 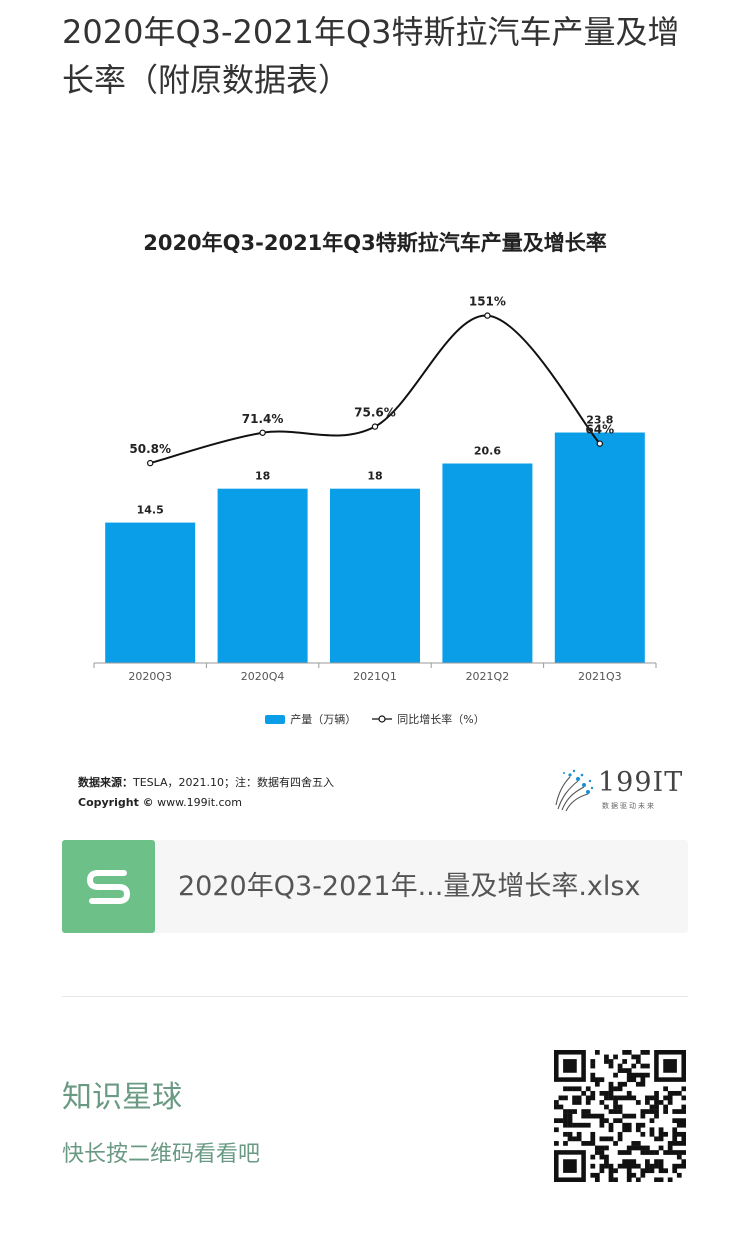 I want to click on x-tick-2020Q3: 2020Q3, so click(x=150, y=676).